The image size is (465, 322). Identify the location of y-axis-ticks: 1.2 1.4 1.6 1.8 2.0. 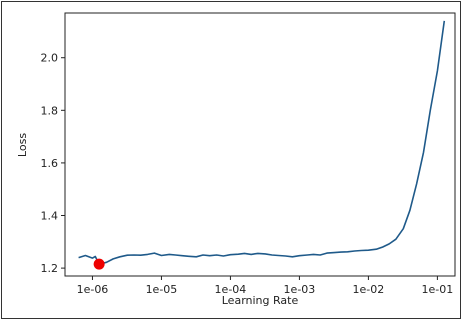
(53, 163).